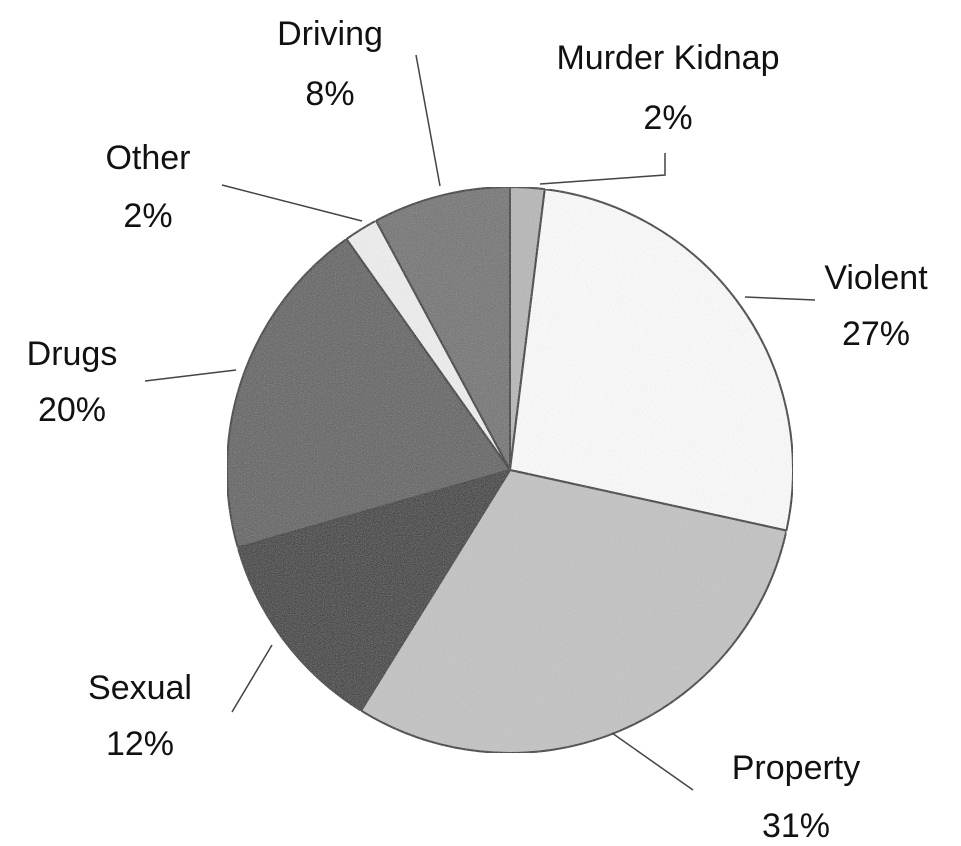 The image size is (961, 846). I want to click on category-label: Property, so click(796, 768).